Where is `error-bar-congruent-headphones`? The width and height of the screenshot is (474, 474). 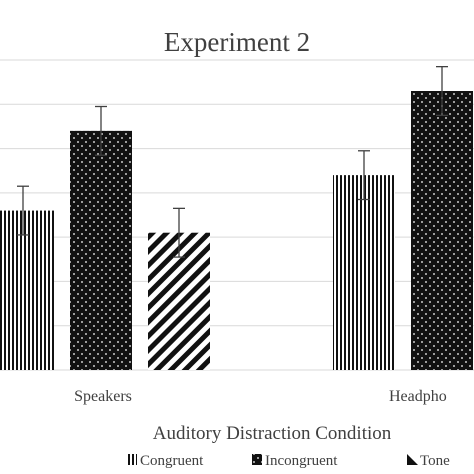
error-bar-congruent-headphones is located at coordinates (364, 175).